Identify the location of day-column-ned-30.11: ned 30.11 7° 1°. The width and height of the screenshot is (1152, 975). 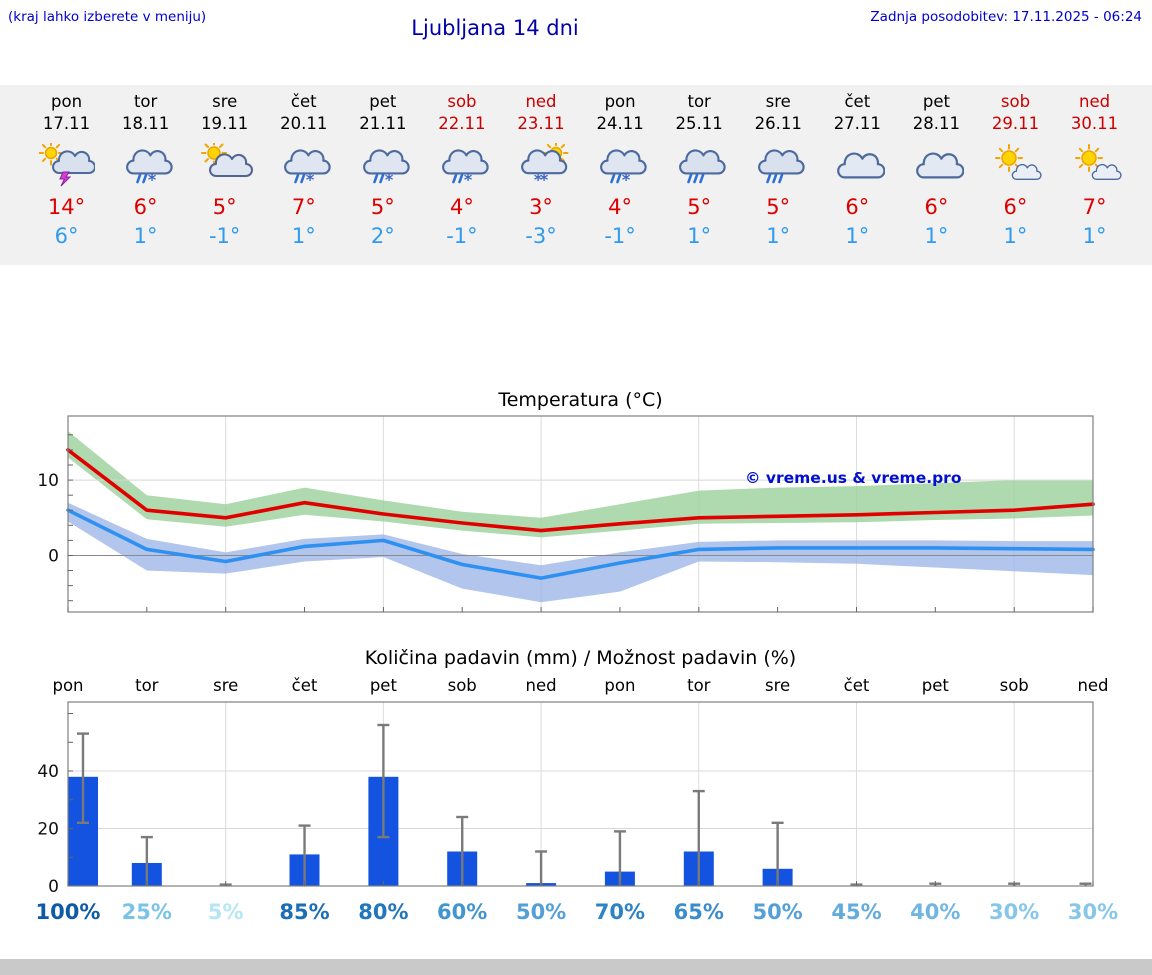
(1094, 175).